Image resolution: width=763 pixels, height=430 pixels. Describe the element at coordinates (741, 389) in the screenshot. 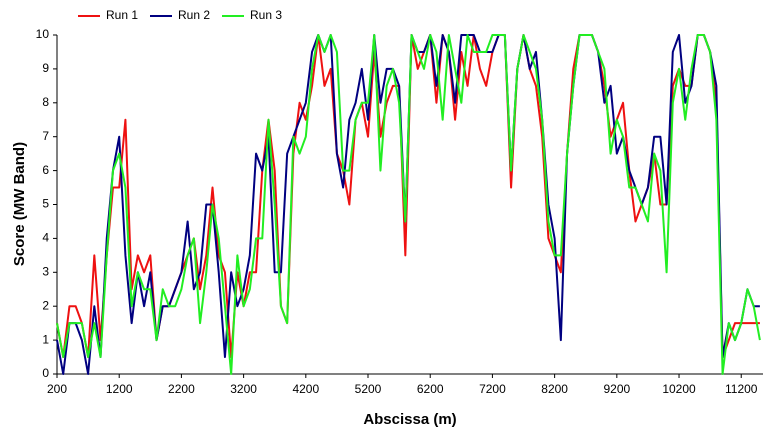

I see `x-tick-label: 11200` at that location.